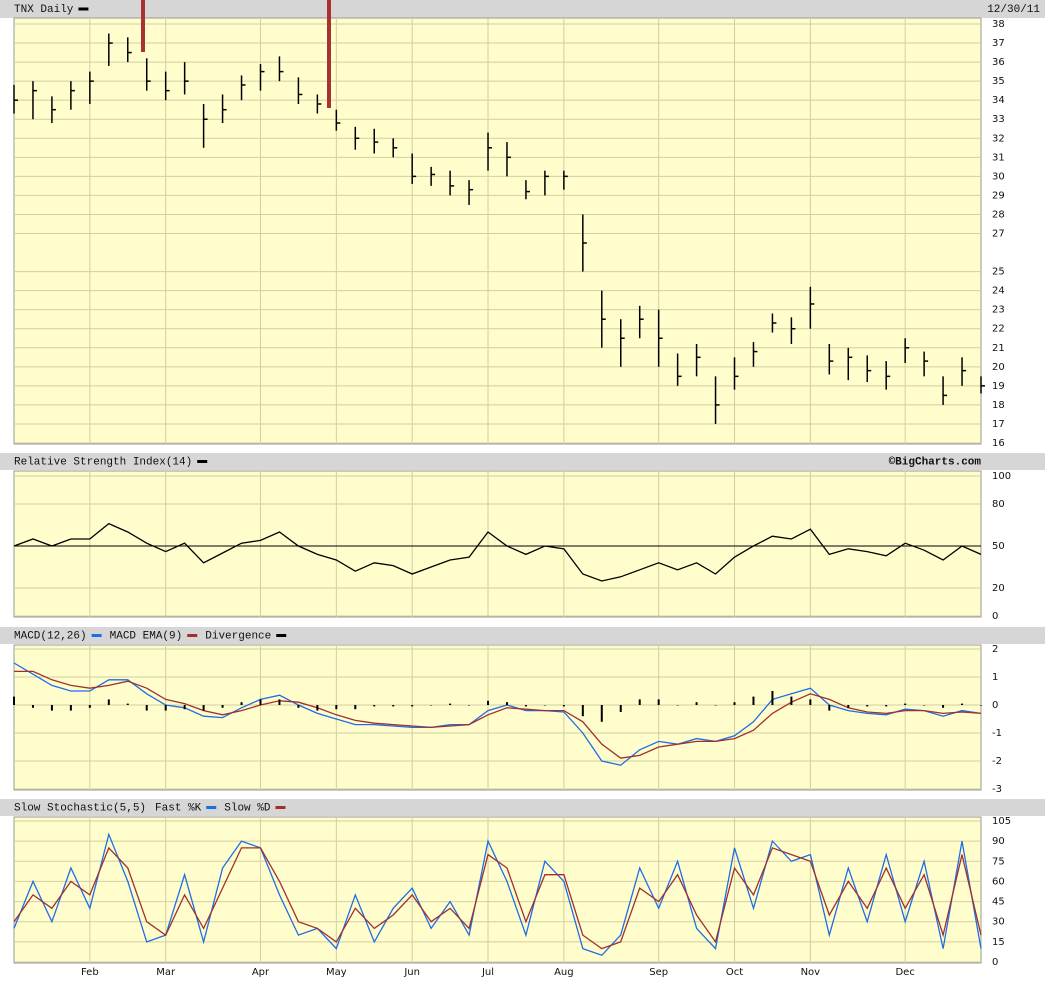 The width and height of the screenshot is (1045, 981). I want to click on y-tick-label: 21, so click(998, 348).